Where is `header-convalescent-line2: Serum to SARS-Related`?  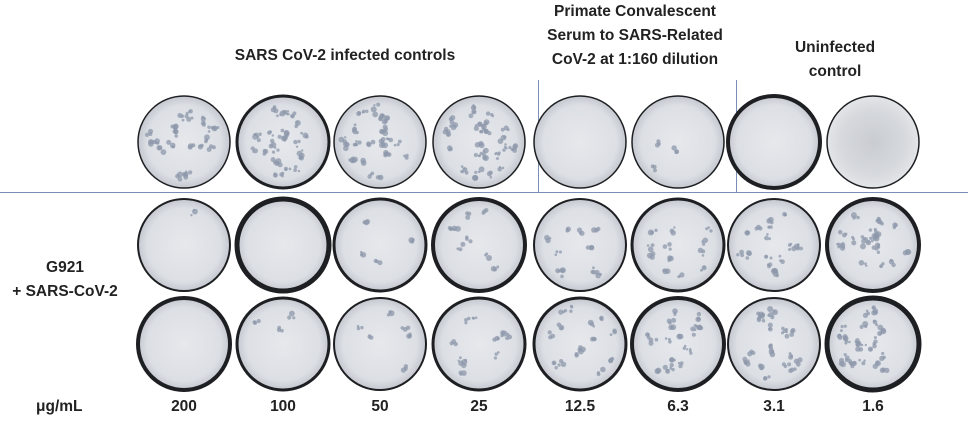 header-convalescent-line2: Serum to SARS-Related is located at coordinates (635, 35).